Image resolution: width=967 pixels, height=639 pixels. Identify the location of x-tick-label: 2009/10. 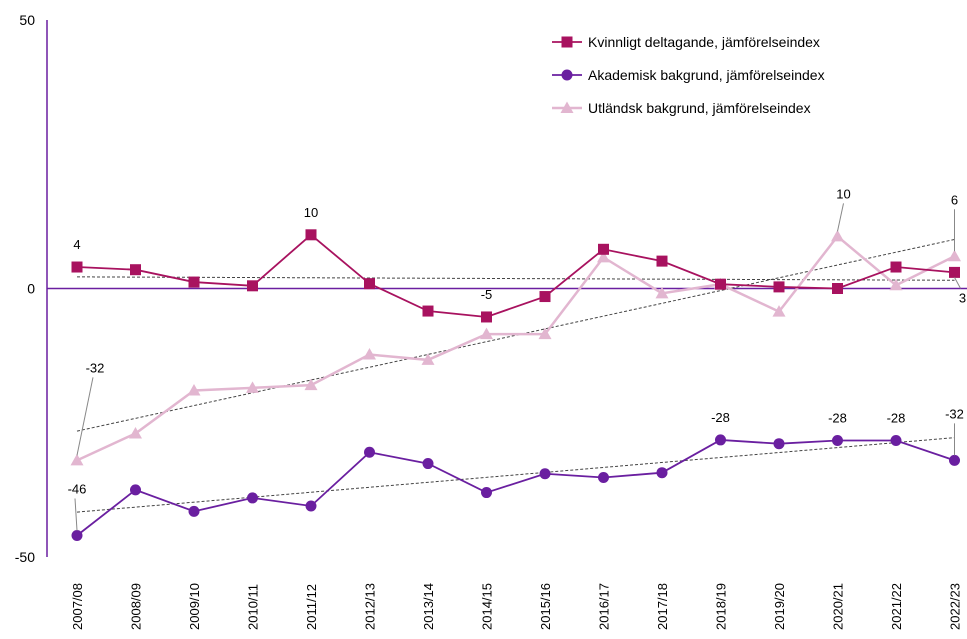
(194, 606).